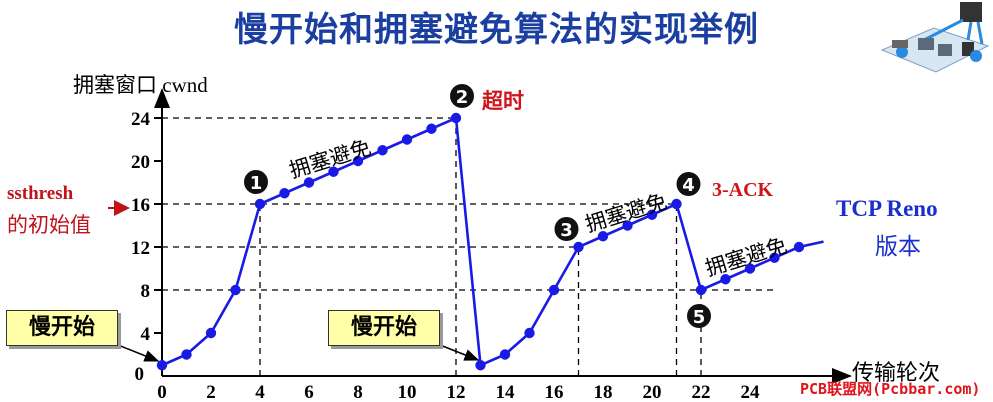 The image size is (993, 402). I want to click on x-tick-label: 14, so click(506, 392).